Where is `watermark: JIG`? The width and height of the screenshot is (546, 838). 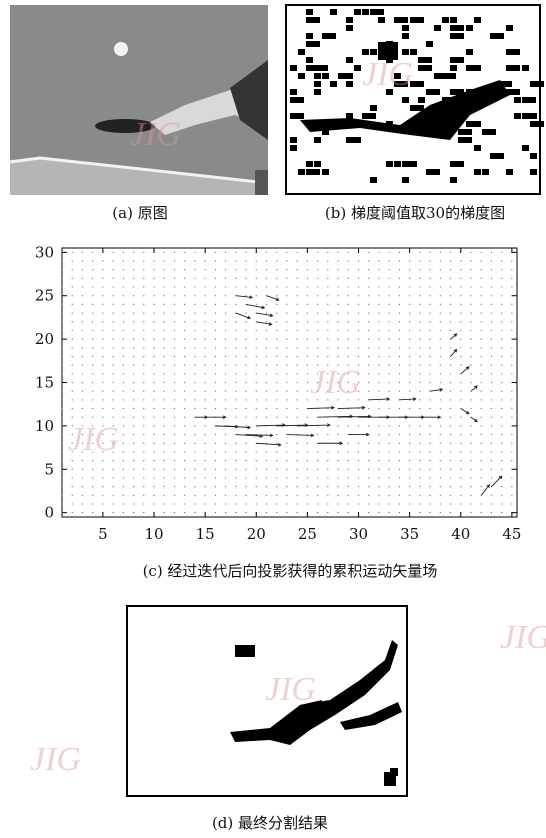
watermark: JIG is located at coordinates (93, 439).